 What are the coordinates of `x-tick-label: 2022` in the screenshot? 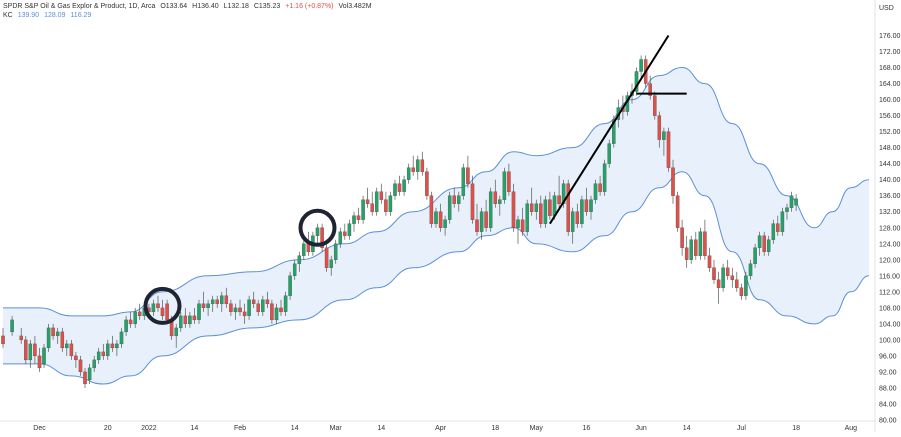 It's located at (149, 428).